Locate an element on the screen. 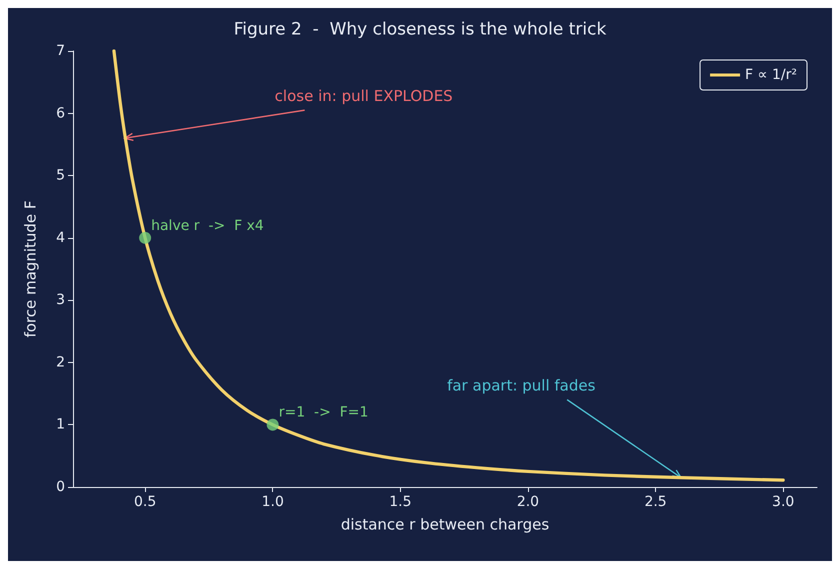 This screenshot has width=840, height=569. annotation: close in: pull EXPLODES is located at coordinates (363, 96).